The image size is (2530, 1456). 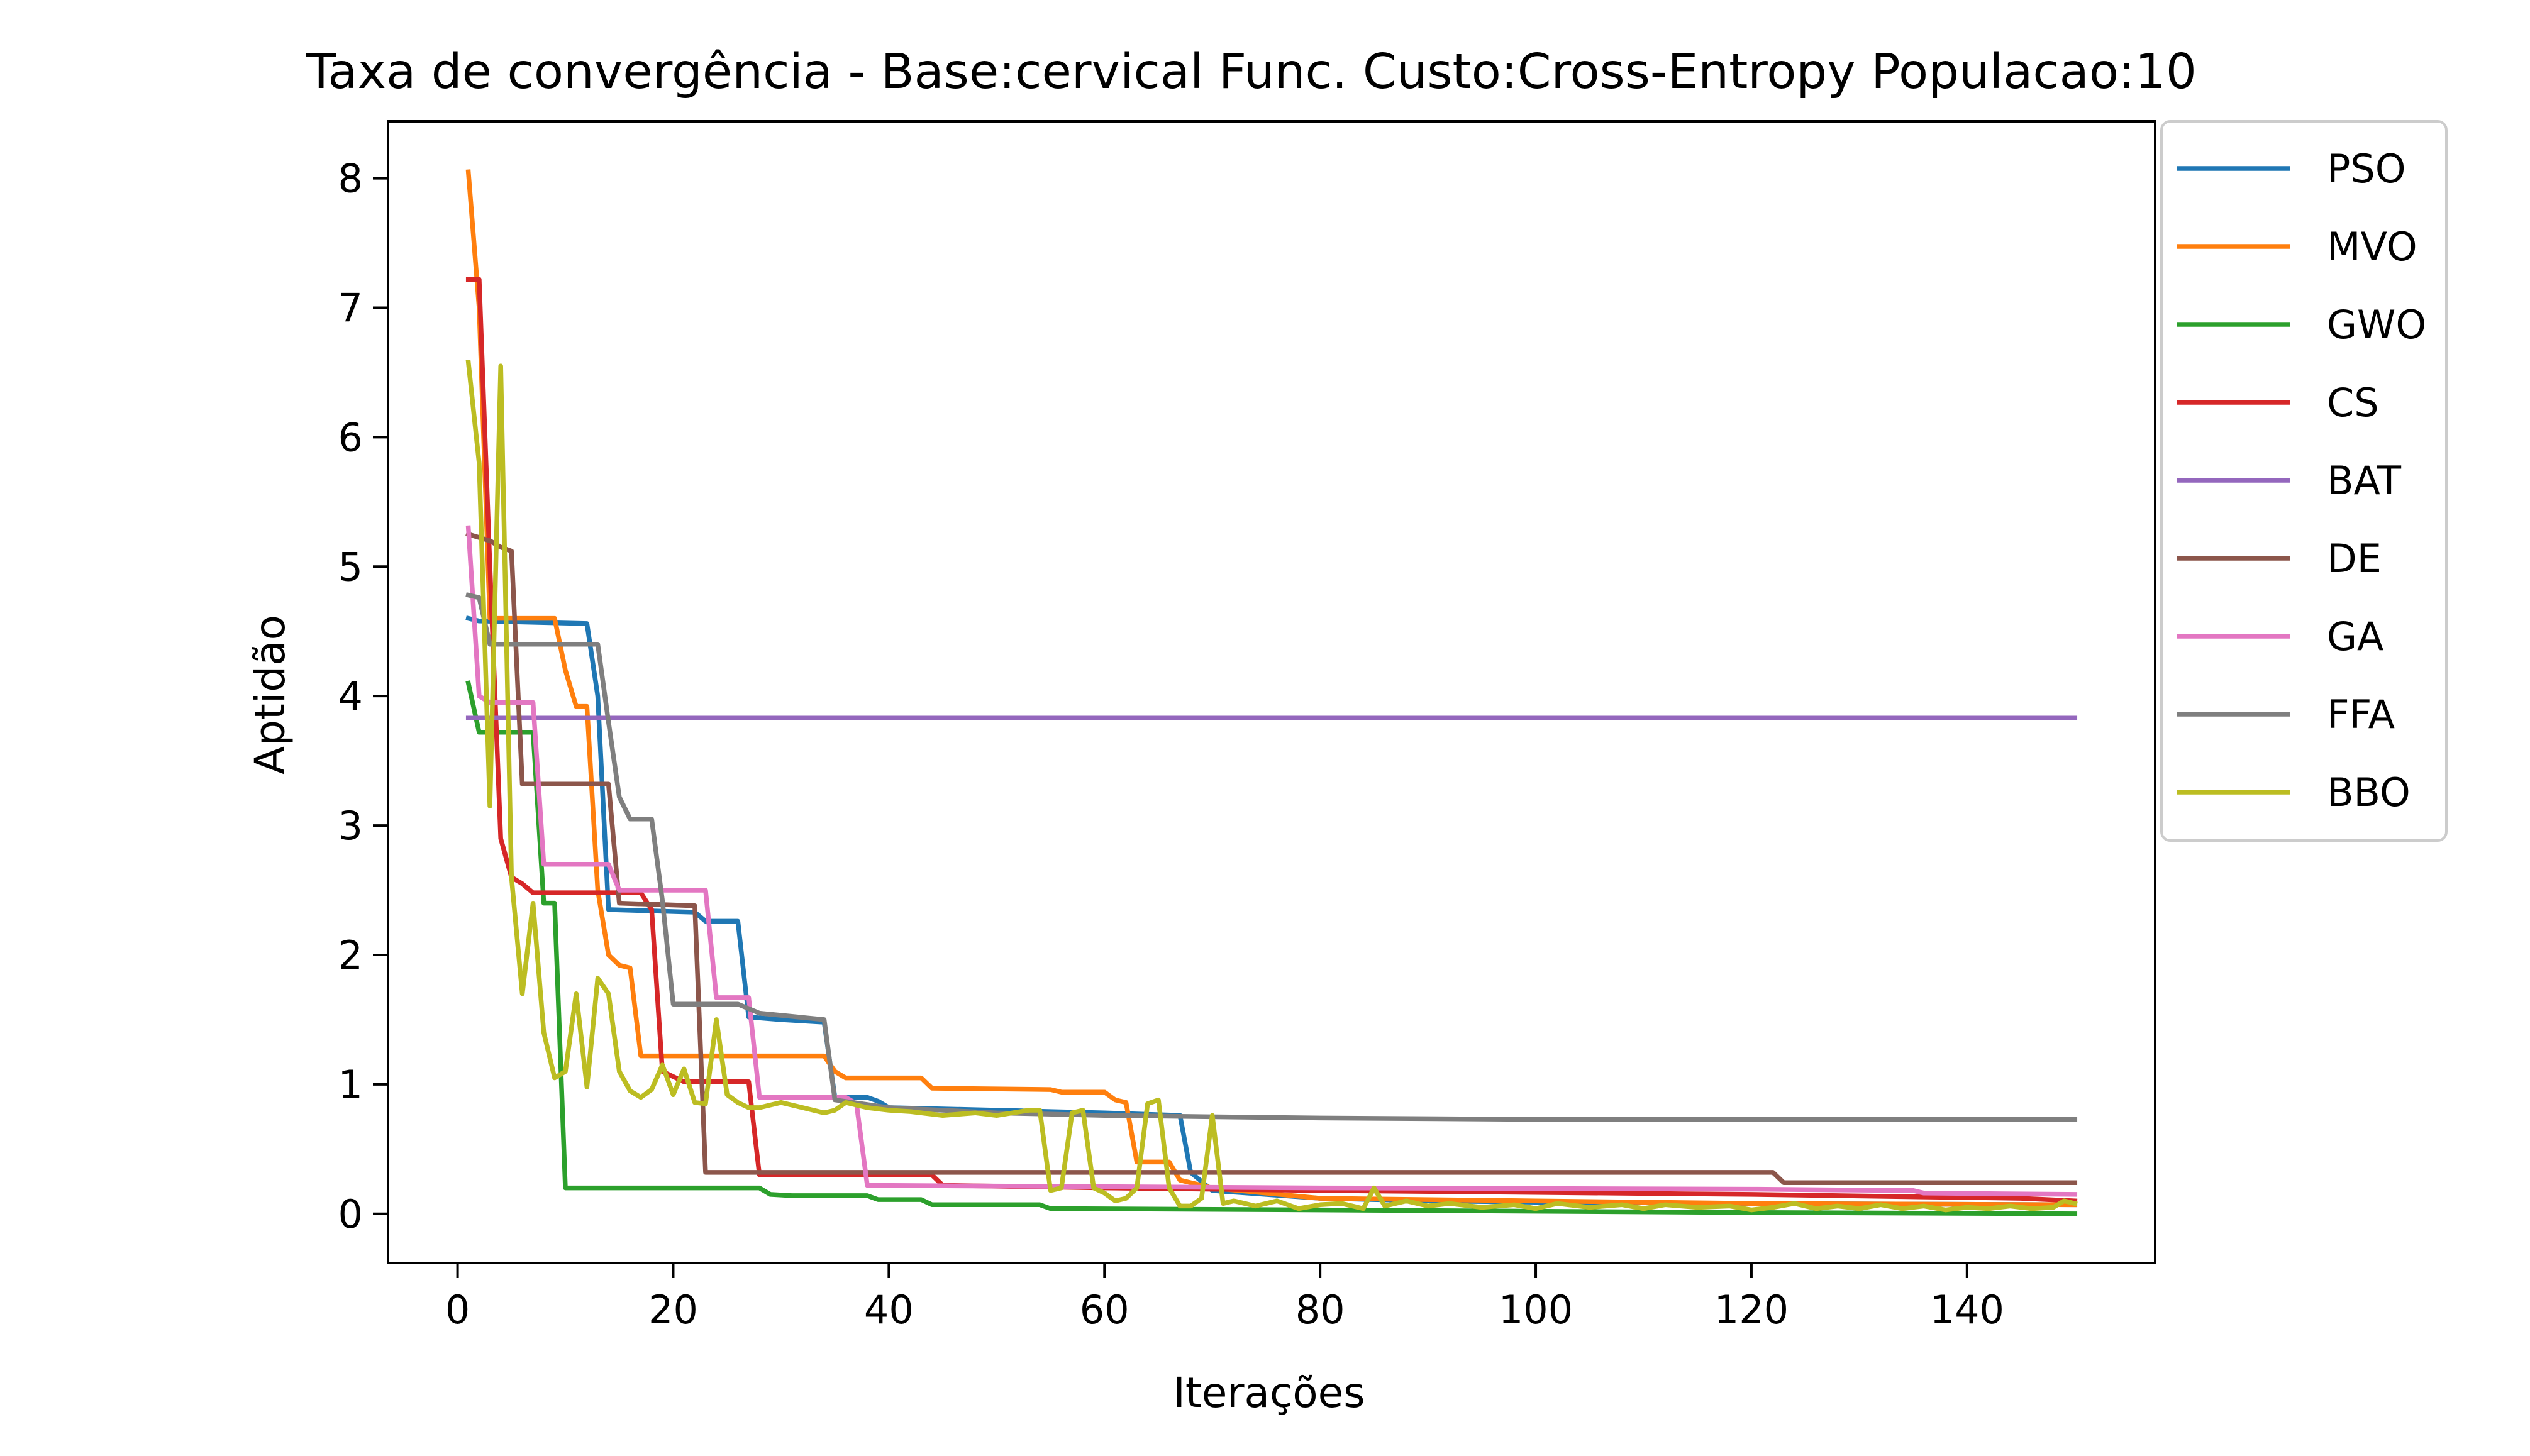 What do you see at coordinates (2364, 481) in the screenshot?
I see `legend-label: BAT` at bounding box center [2364, 481].